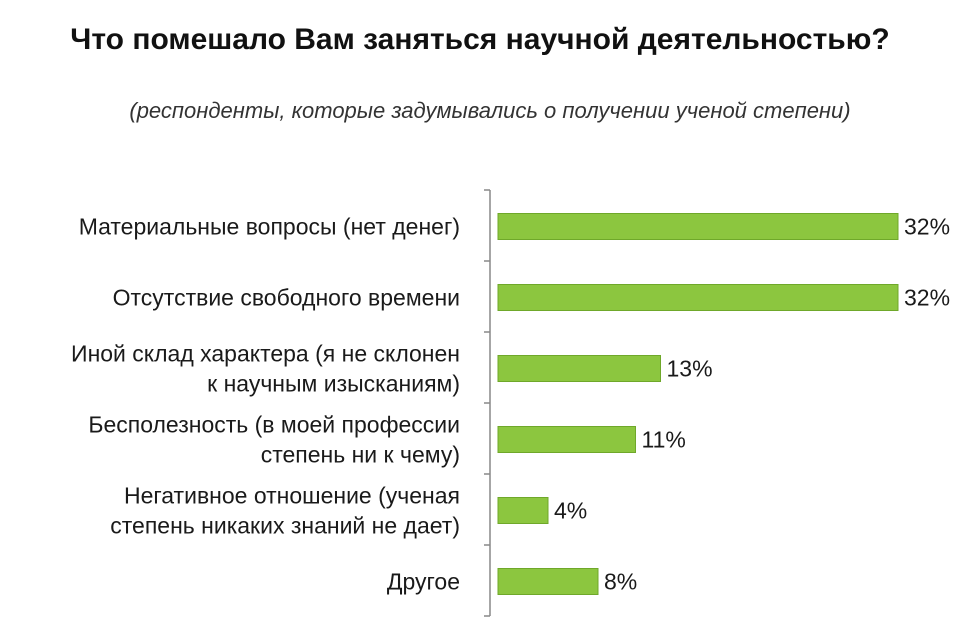 The height and width of the screenshot is (642, 960). What do you see at coordinates (285, 526) in the screenshot?
I see `category-label: степень никаких знаний не дает)` at bounding box center [285, 526].